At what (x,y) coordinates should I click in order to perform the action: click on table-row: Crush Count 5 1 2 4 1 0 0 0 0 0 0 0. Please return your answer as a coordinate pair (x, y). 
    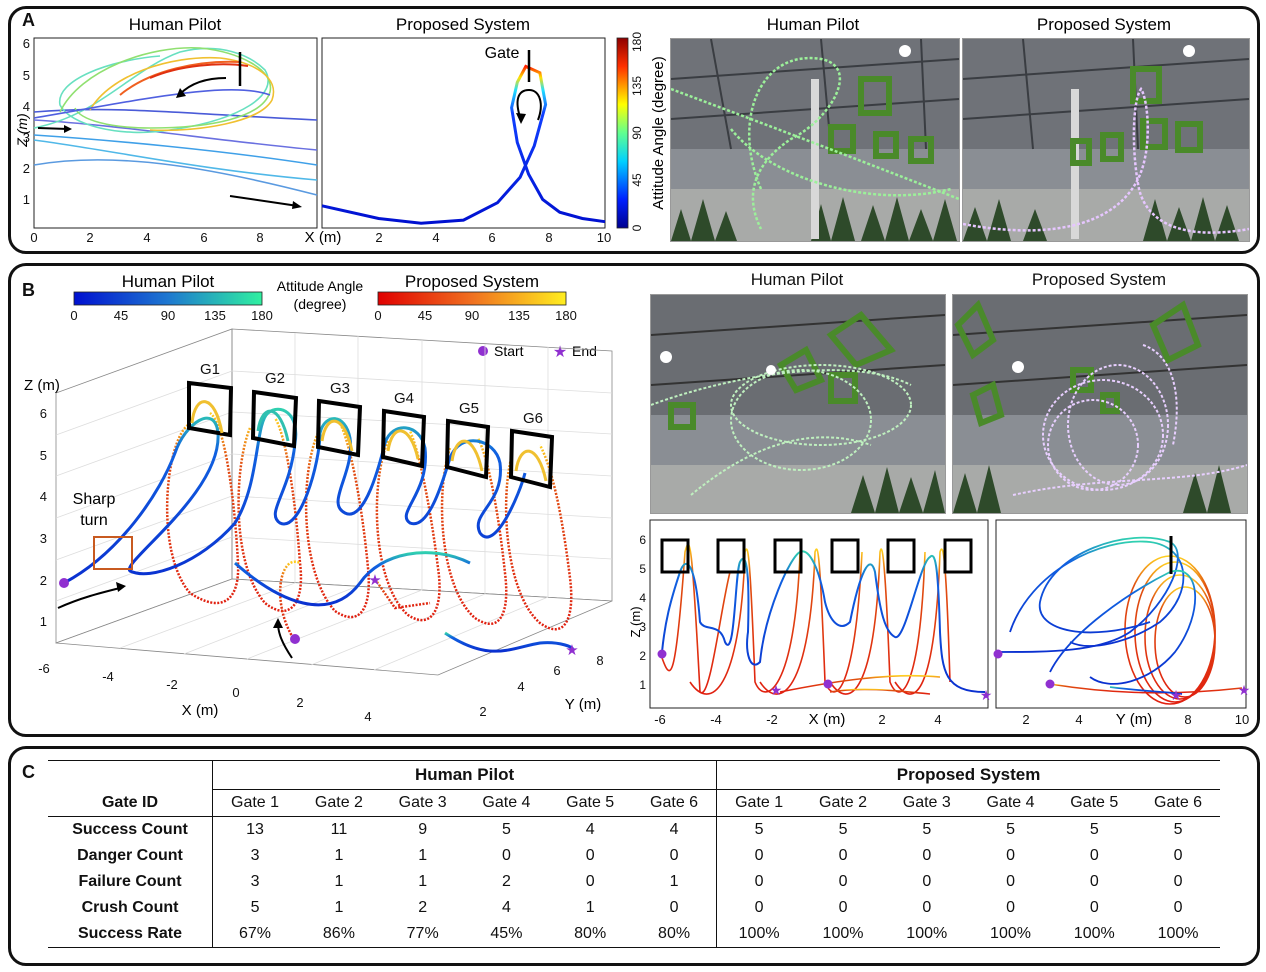
    Looking at the image, I should click on (634, 908).